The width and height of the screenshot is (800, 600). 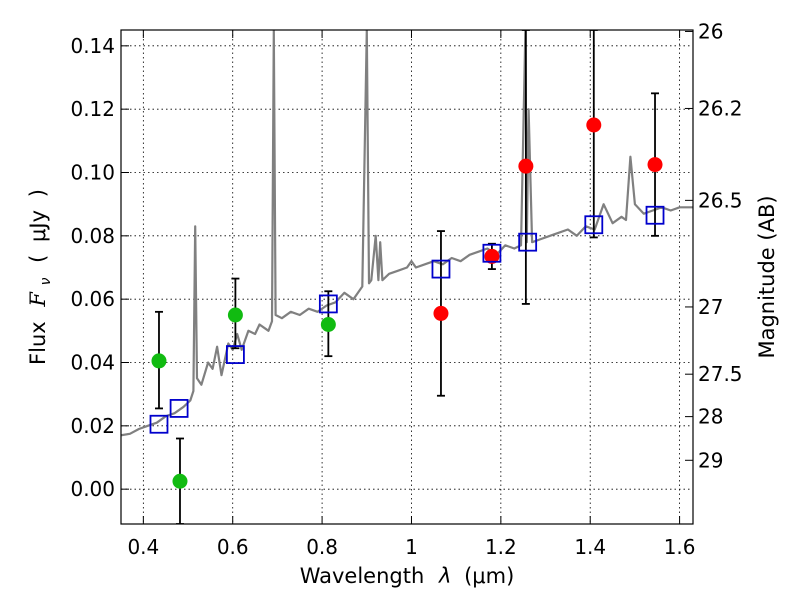 What do you see at coordinates (444, 576) in the screenshot?
I see `x-axis-label-symbol: λ` at bounding box center [444, 576].